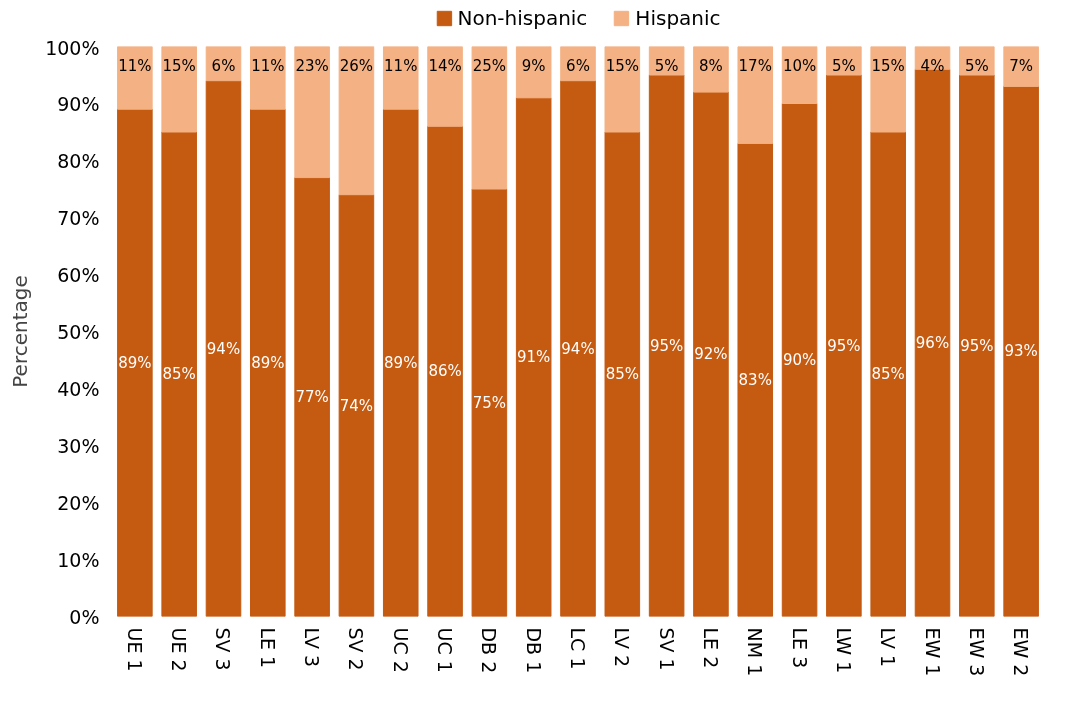 Image resolution: width=1090 pixels, height=728 pixels. Describe the element at coordinates (932, 342) in the screenshot. I see `data-label: 96%` at that location.